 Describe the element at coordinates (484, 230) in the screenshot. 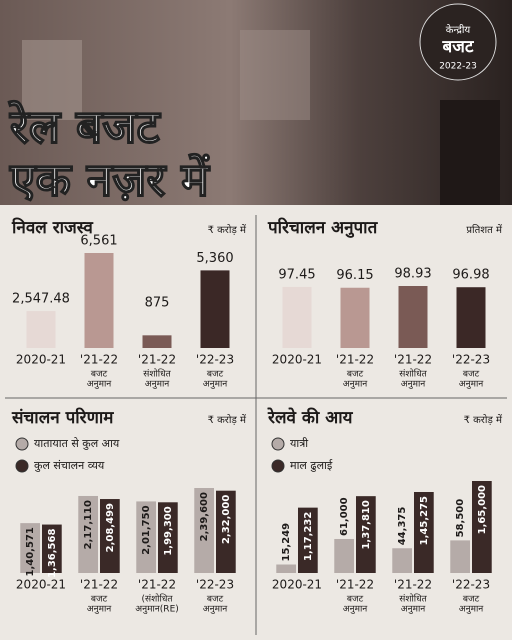

I see `unit-label: प्रतिशत में` at that location.